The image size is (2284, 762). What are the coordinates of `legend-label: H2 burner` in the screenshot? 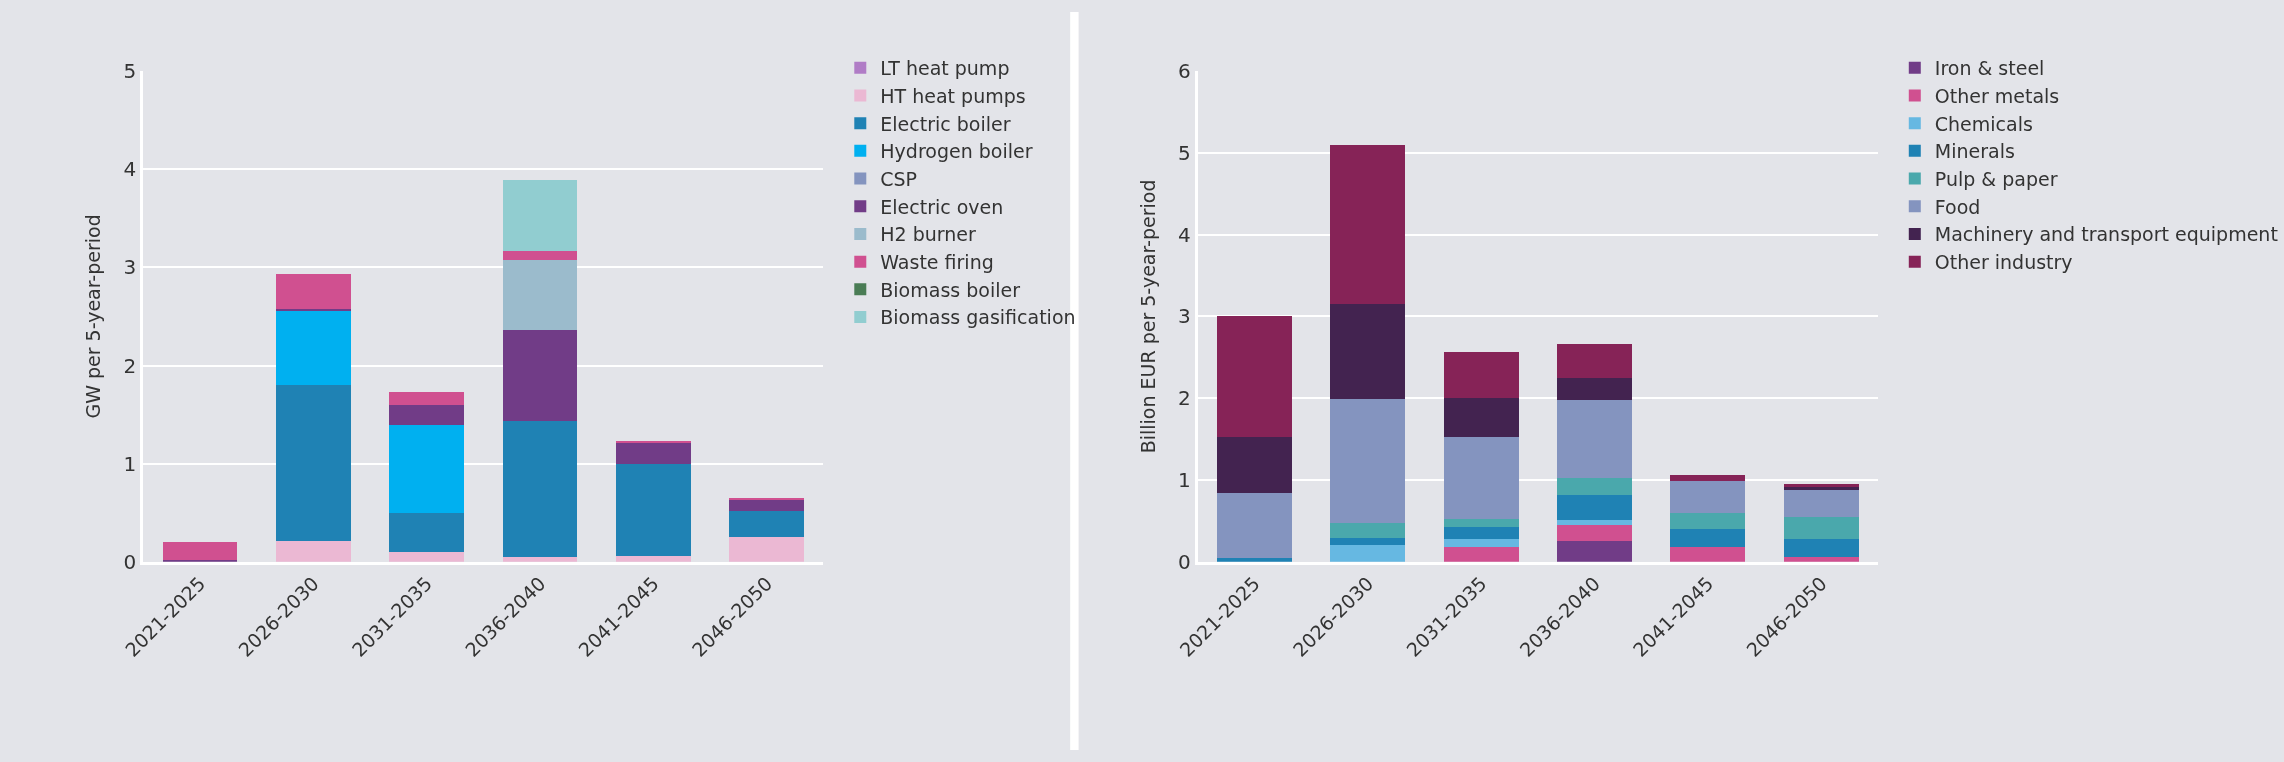 It's located at (928, 234).